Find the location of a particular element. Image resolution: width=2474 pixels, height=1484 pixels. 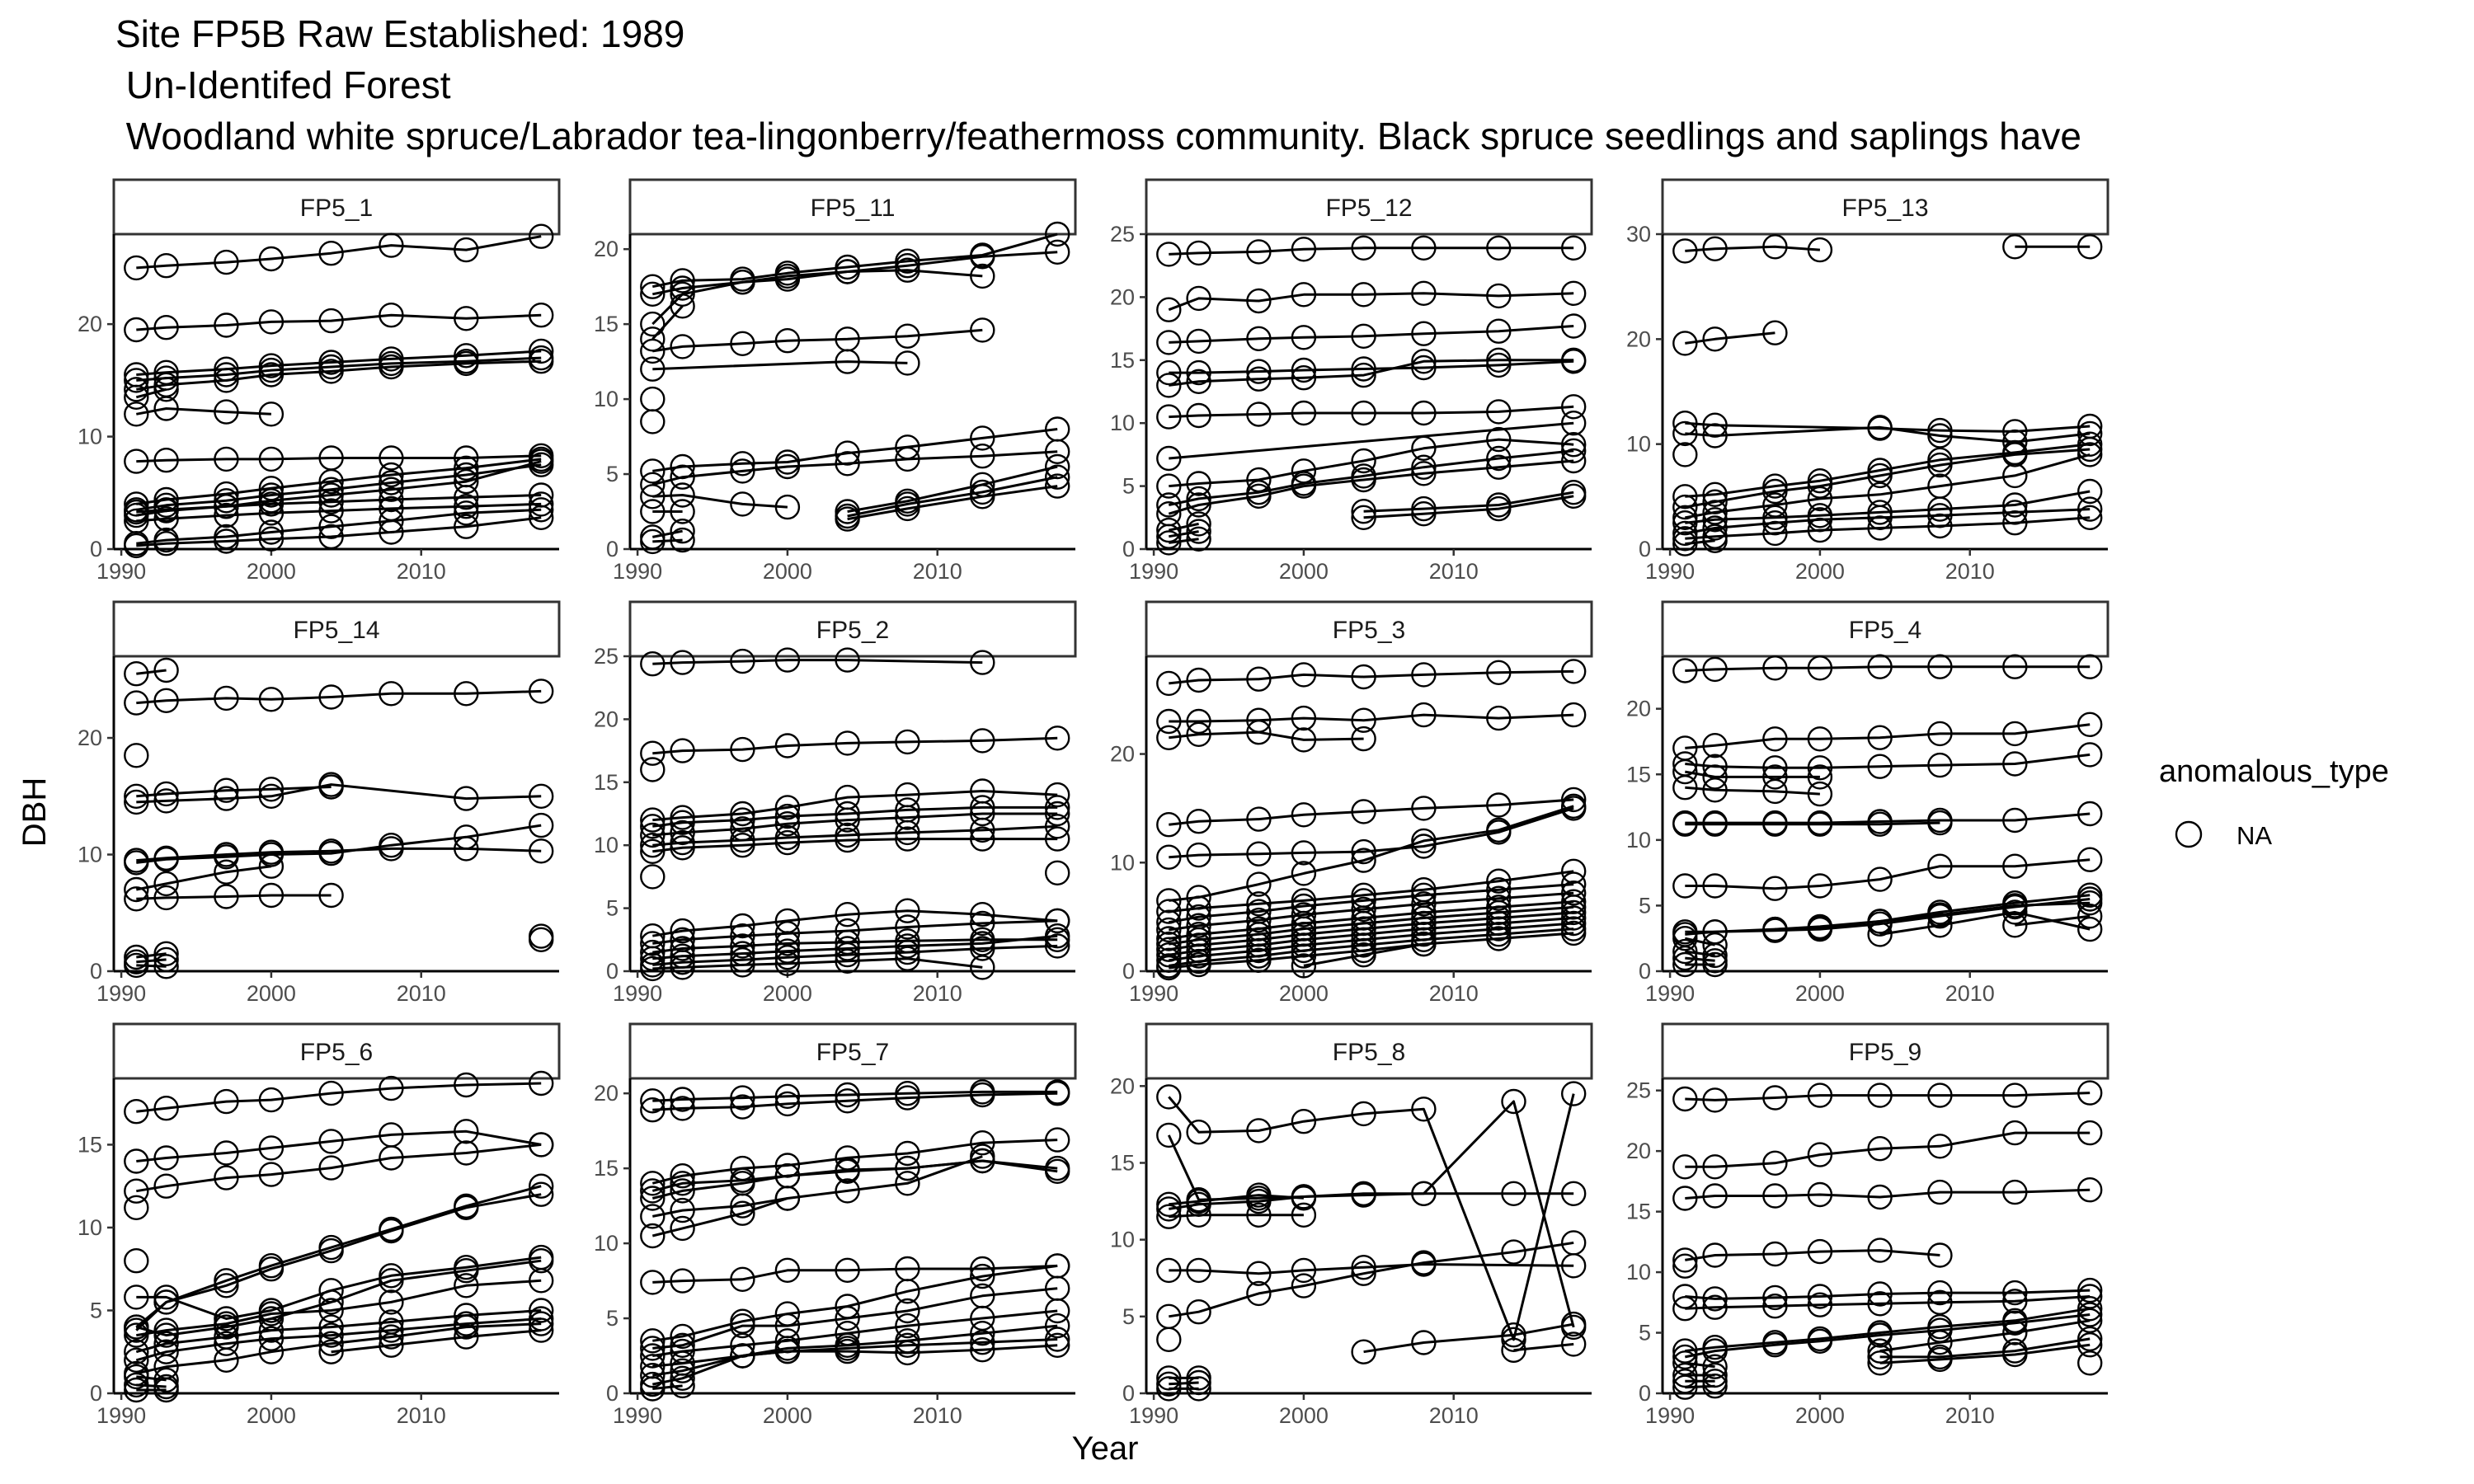

y-tick-label: 20 is located at coordinates (1122, 754).